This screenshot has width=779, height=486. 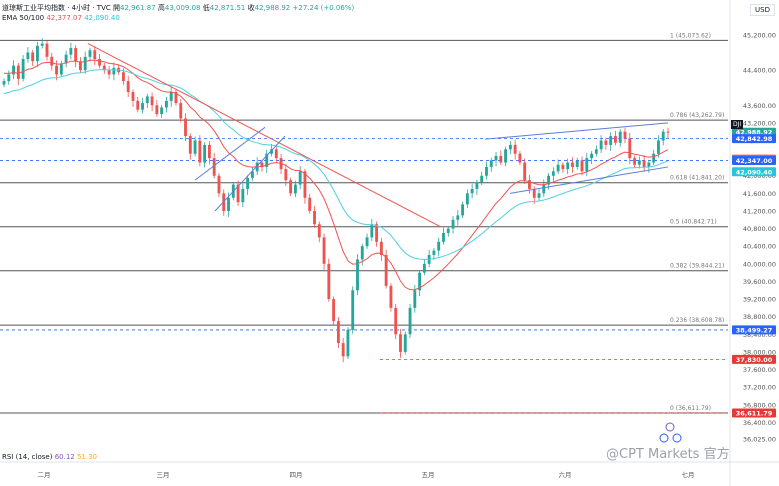 I want to click on high-label: 高, so click(x=161, y=8).